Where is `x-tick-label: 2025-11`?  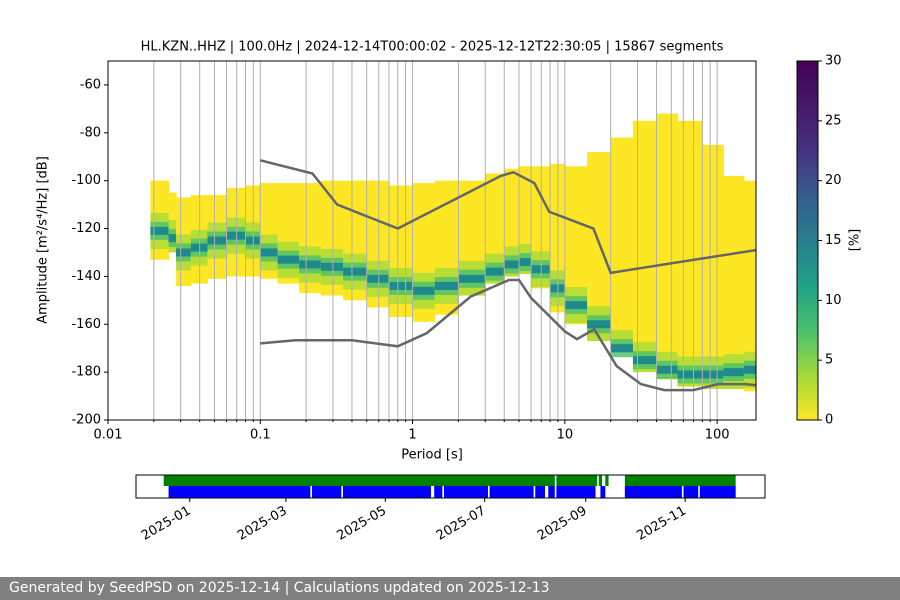 x-tick-label: 2025-11 is located at coordinates (661, 524).